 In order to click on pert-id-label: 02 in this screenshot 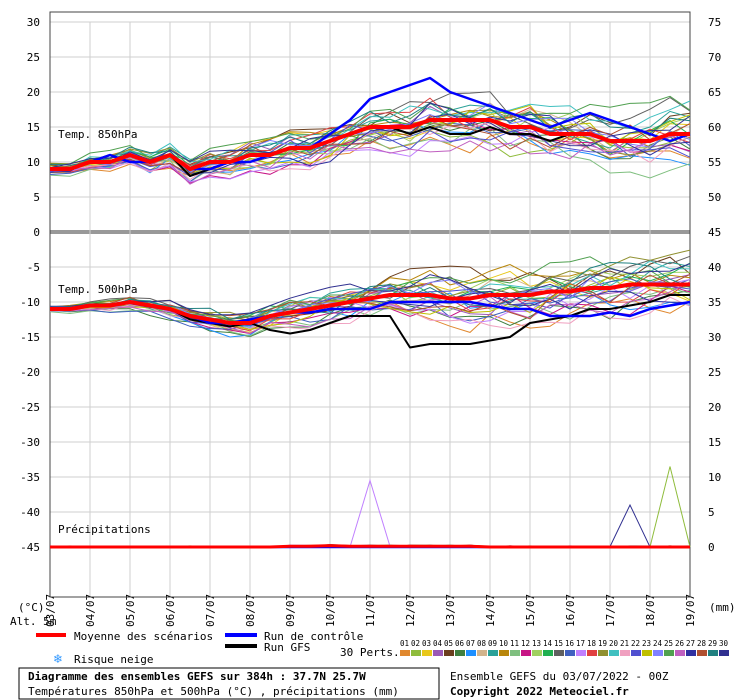, I will do `click(415, 643)`.